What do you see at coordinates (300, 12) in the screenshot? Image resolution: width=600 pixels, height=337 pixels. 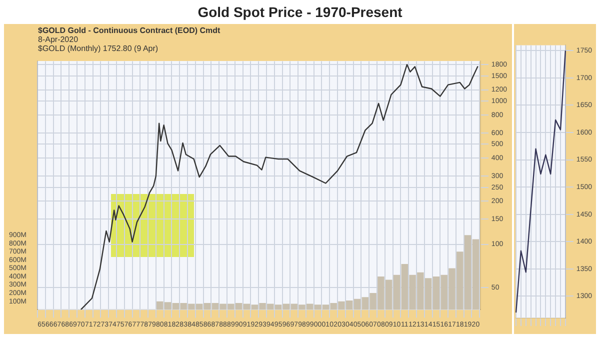 I see `chart-title: Gold Spot Price - 1970-Present` at bounding box center [300, 12].